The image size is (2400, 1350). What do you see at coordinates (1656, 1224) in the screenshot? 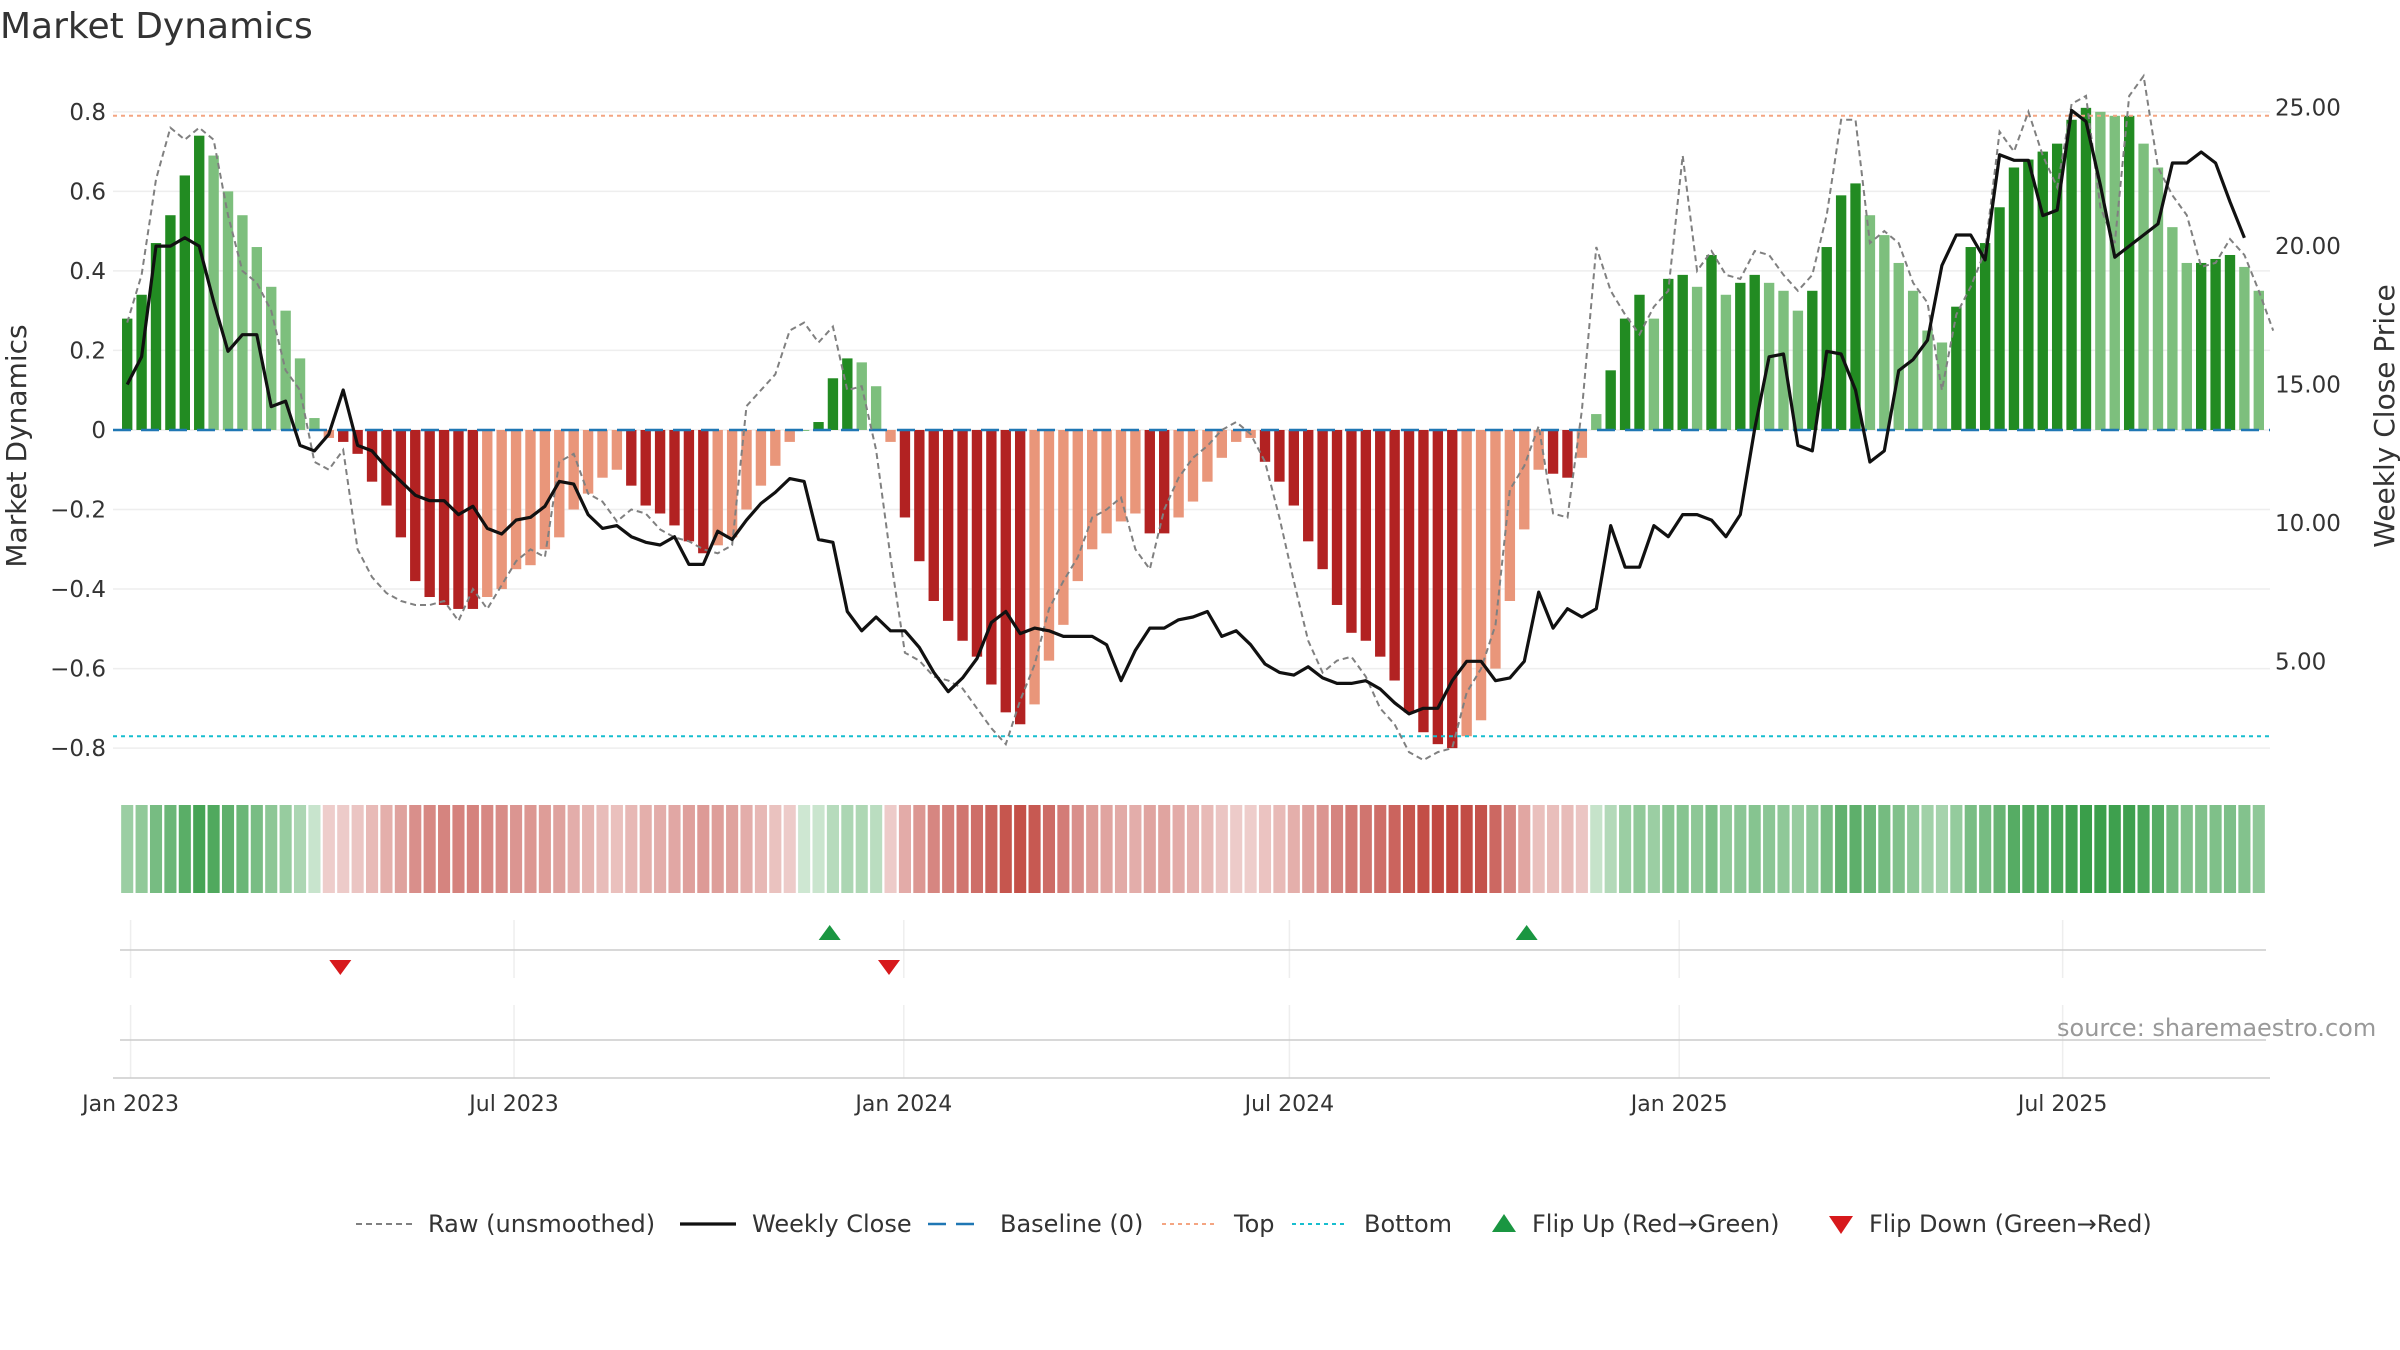
I see `legend-label: Flip Up (Red→Green)` at bounding box center [1656, 1224].